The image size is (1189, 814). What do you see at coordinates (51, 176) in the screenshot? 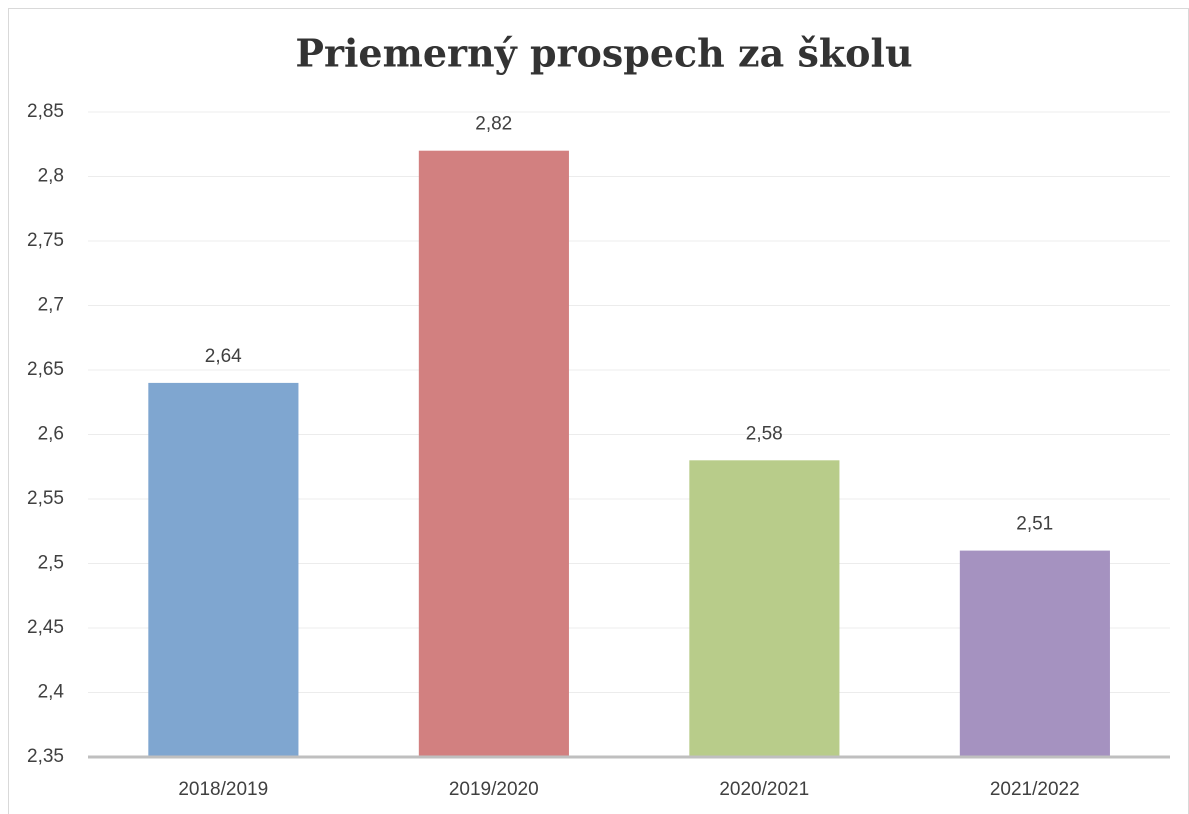
I see `y-tick-label: 2,8` at bounding box center [51, 176].